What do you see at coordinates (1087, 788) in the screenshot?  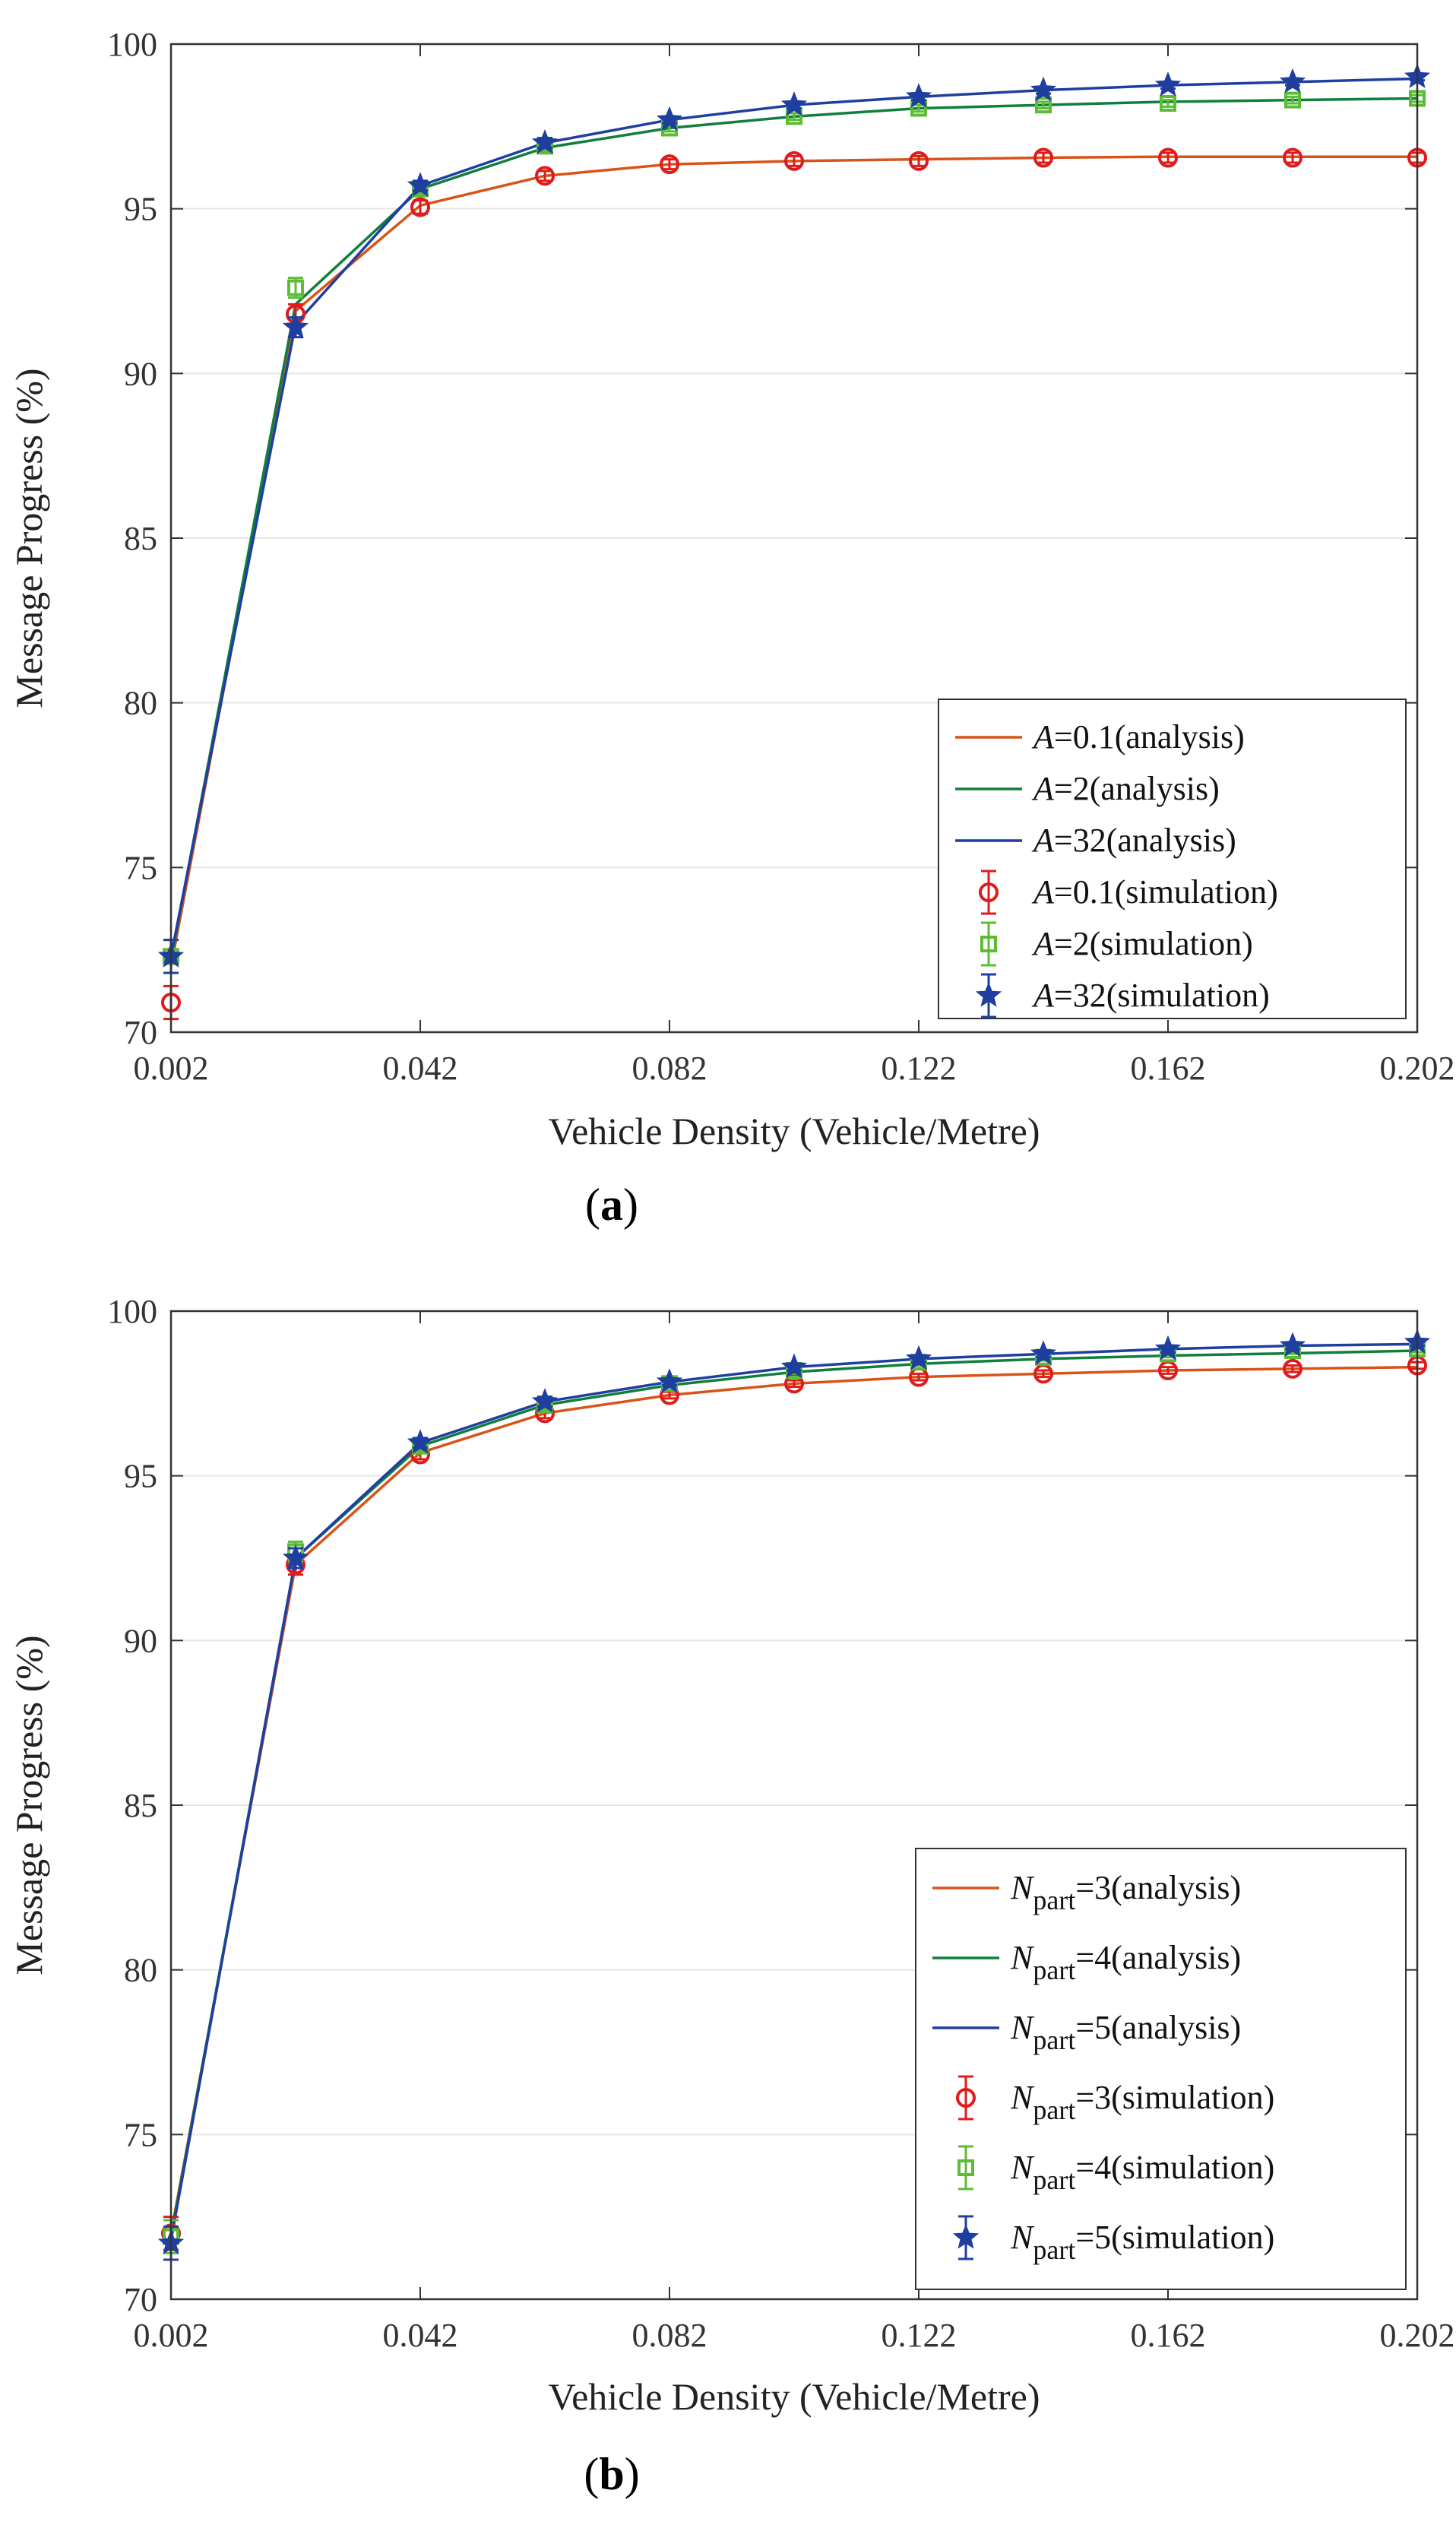 I see `legend-item: A=2(analysis)` at bounding box center [1087, 788].